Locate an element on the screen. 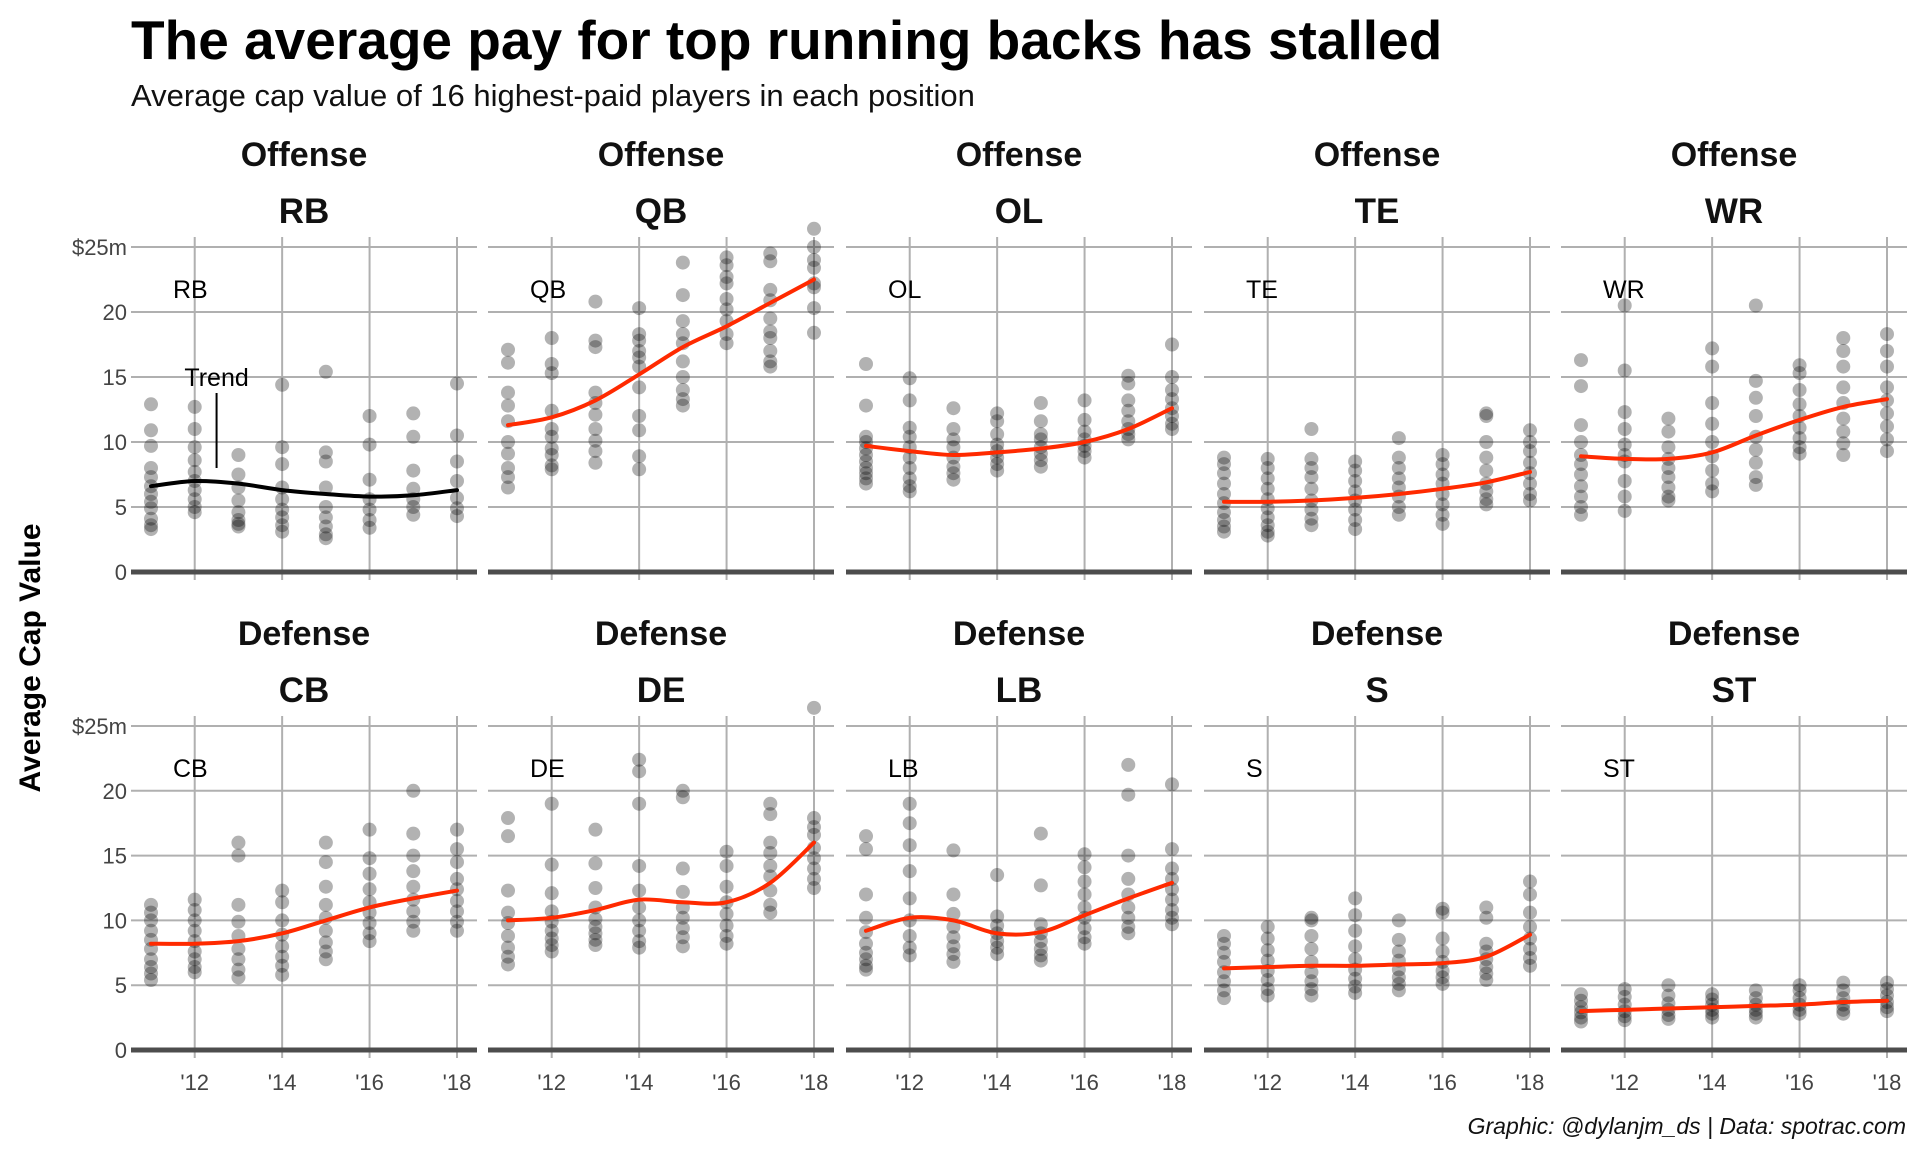 Image resolution: width=1920 pixels, height=1152 pixels. x-tick-label: '18 is located at coordinates (1530, 1082).